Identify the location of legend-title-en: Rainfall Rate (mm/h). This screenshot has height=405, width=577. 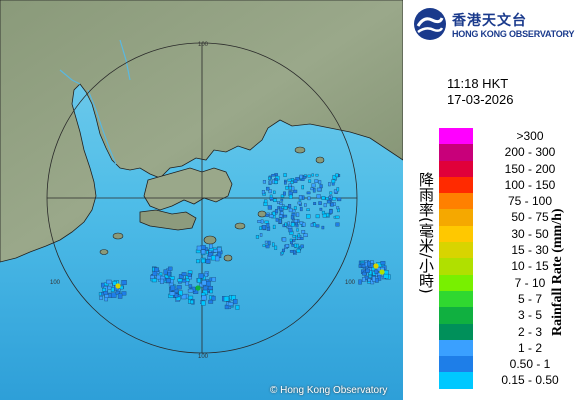
(557, 272).